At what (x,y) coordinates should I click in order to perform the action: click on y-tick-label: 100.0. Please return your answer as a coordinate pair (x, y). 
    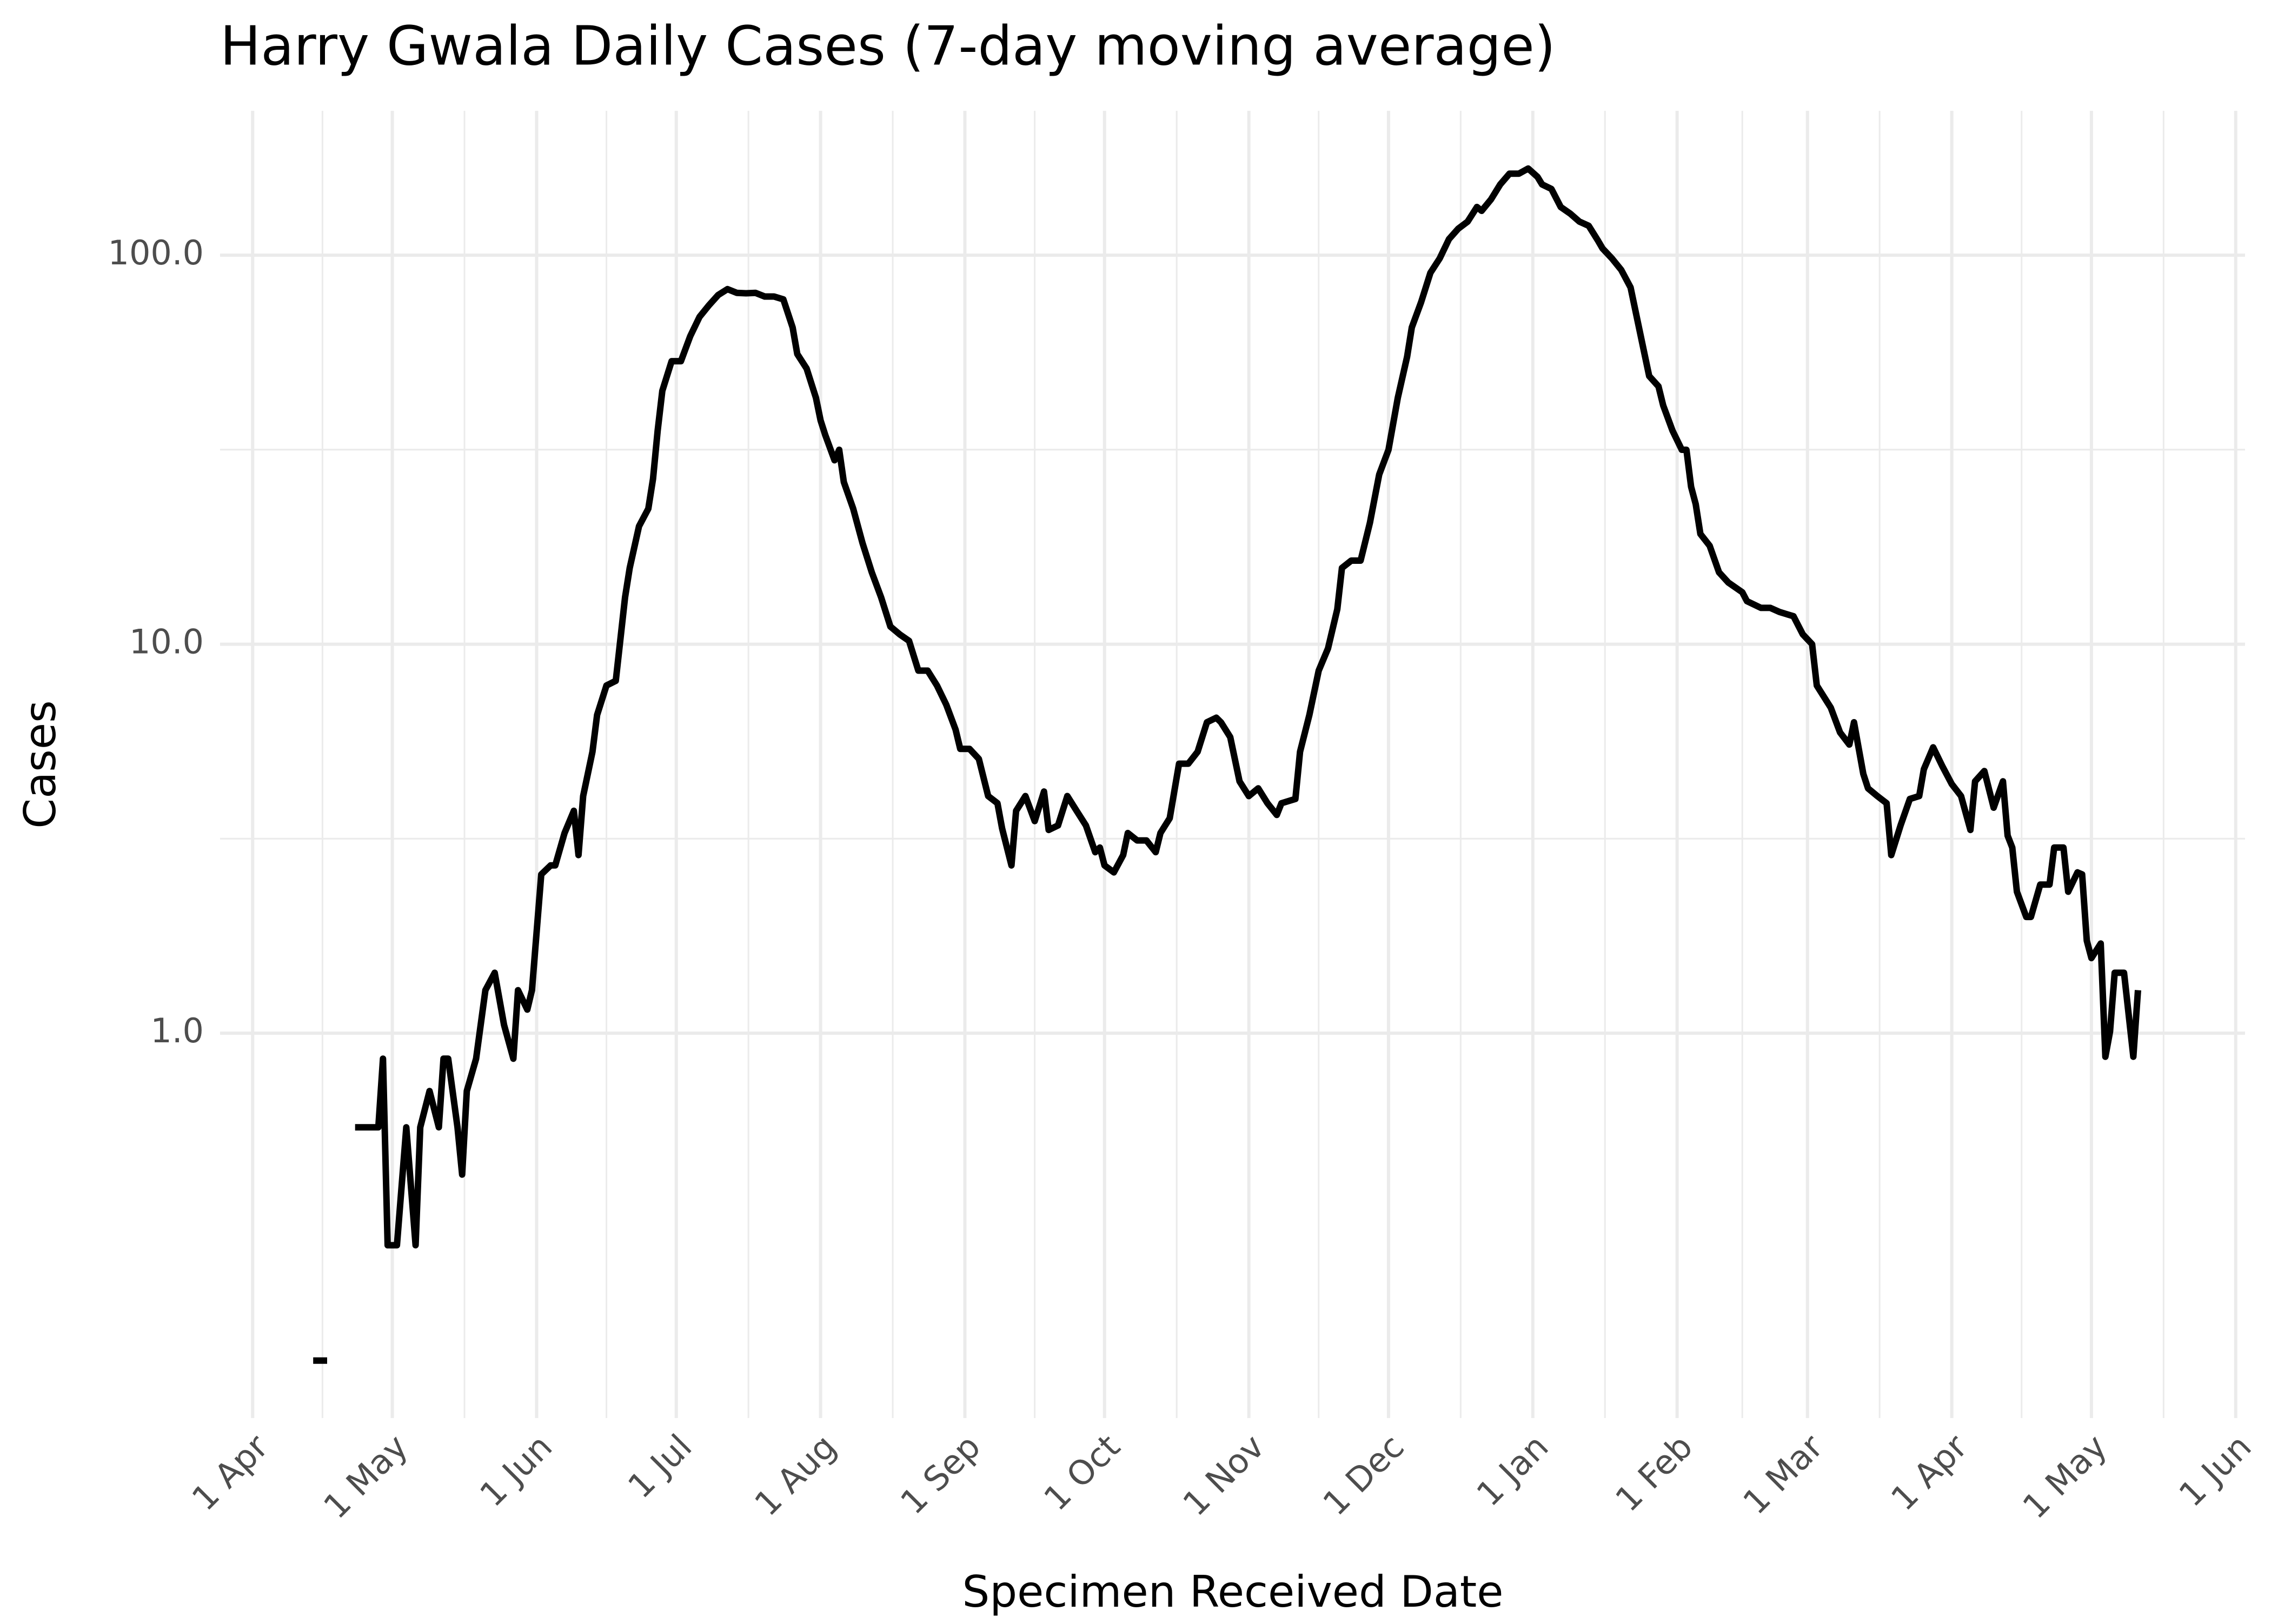
    Looking at the image, I should click on (156, 252).